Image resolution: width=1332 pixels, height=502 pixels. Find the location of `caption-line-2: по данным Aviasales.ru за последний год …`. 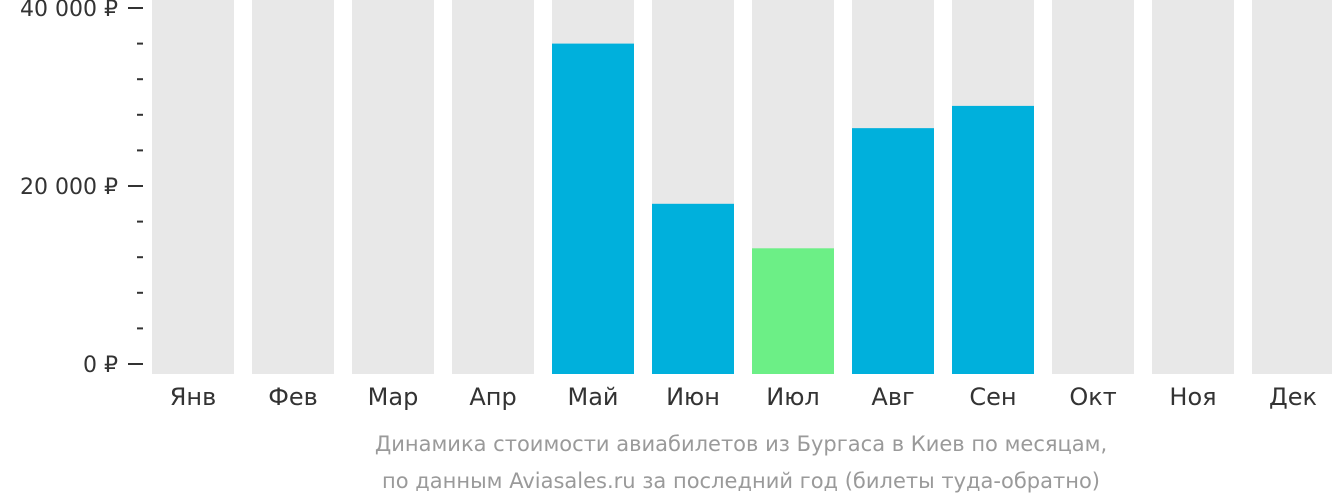

caption-line-2: по данным Aviasales.ru за последний год … is located at coordinates (741, 481).